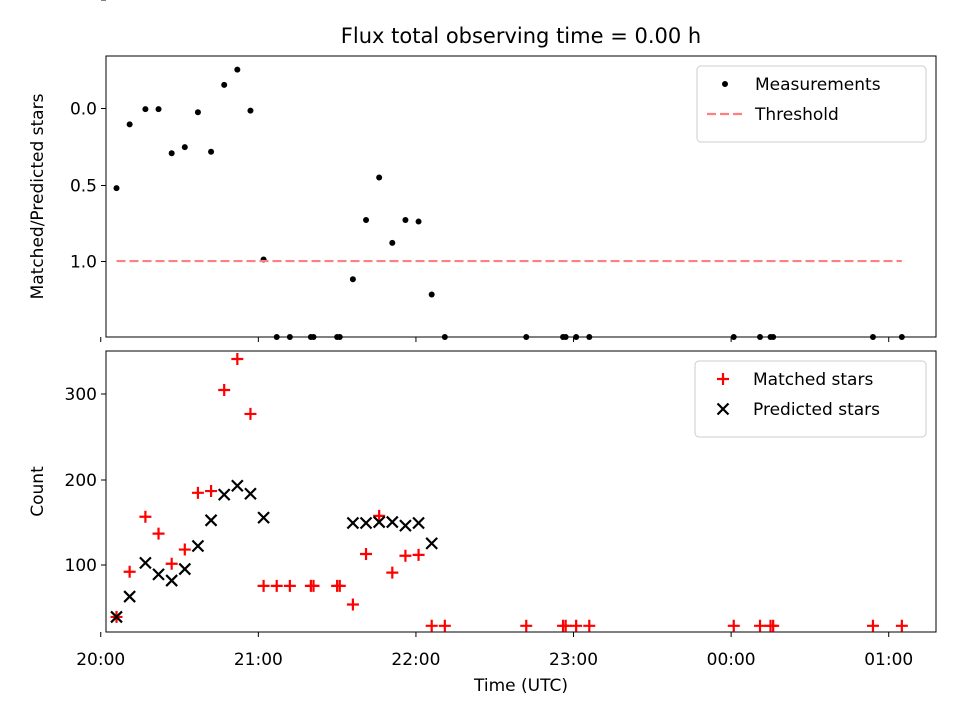 The width and height of the screenshot is (960, 720). What do you see at coordinates (81, 566) in the screenshot?
I see `y-tick-label: 100` at bounding box center [81, 566].